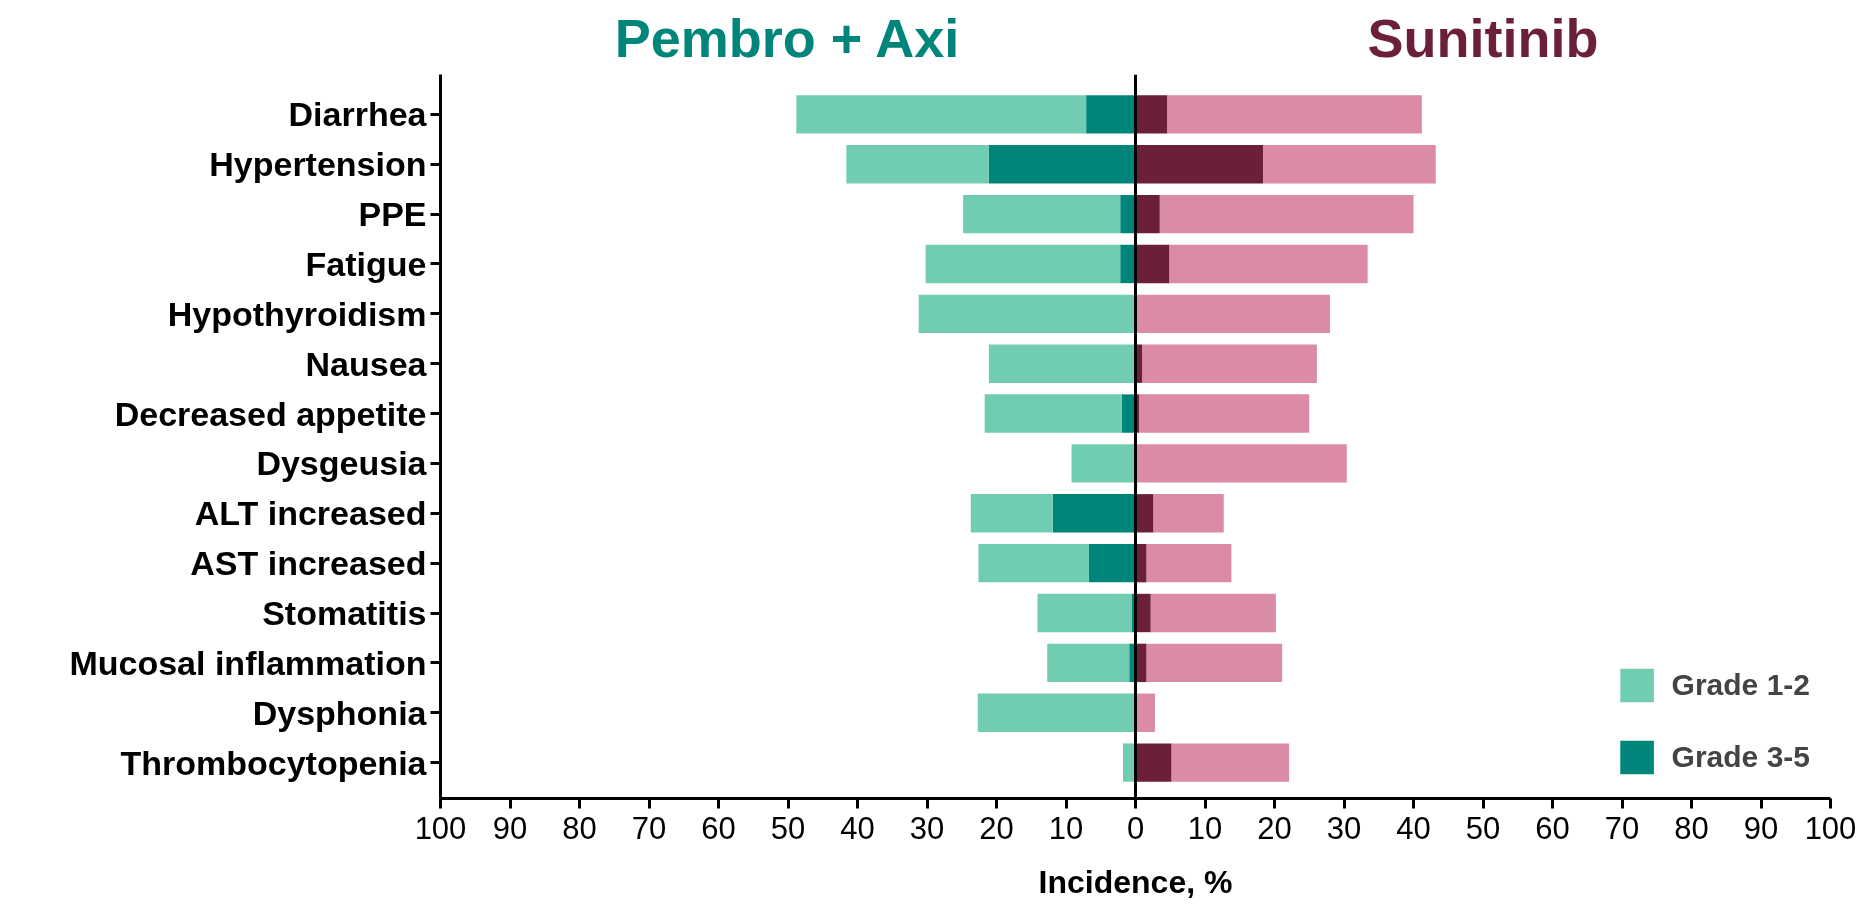 This screenshot has height=919, width=1866. Describe the element at coordinates (392, 214) in the screenshot. I see `y-tick-label: PPE` at that location.